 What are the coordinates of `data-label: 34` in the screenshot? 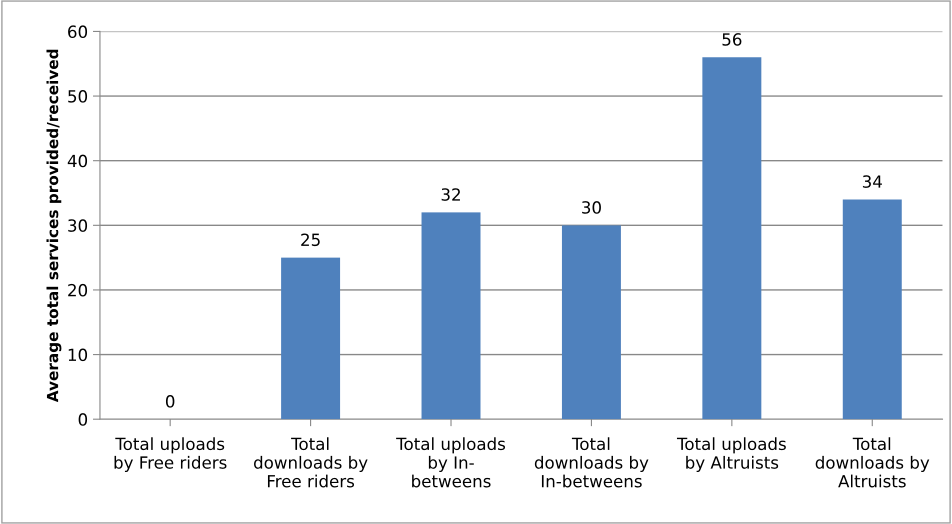 It's located at (872, 181).